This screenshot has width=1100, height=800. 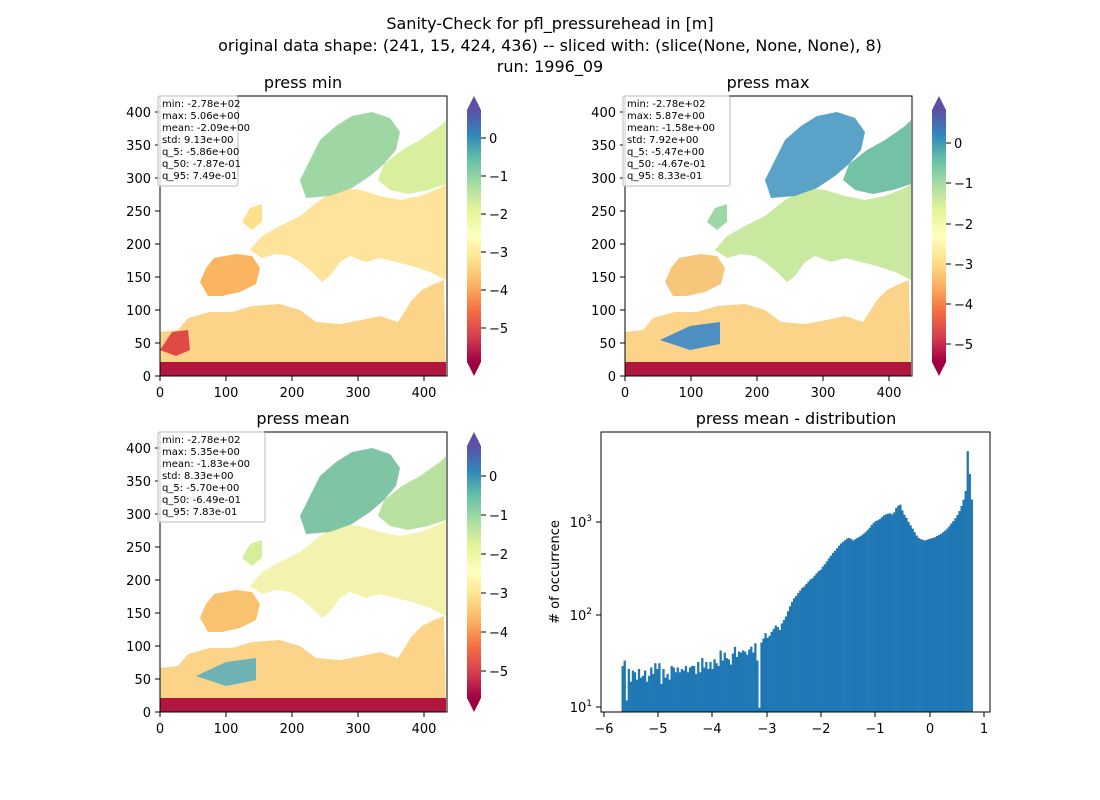 What do you see at coordinates (666, 164) in the screenshot?
I see `stats-line: q_50: -4.67e-01` at bounding box center [666, 164].